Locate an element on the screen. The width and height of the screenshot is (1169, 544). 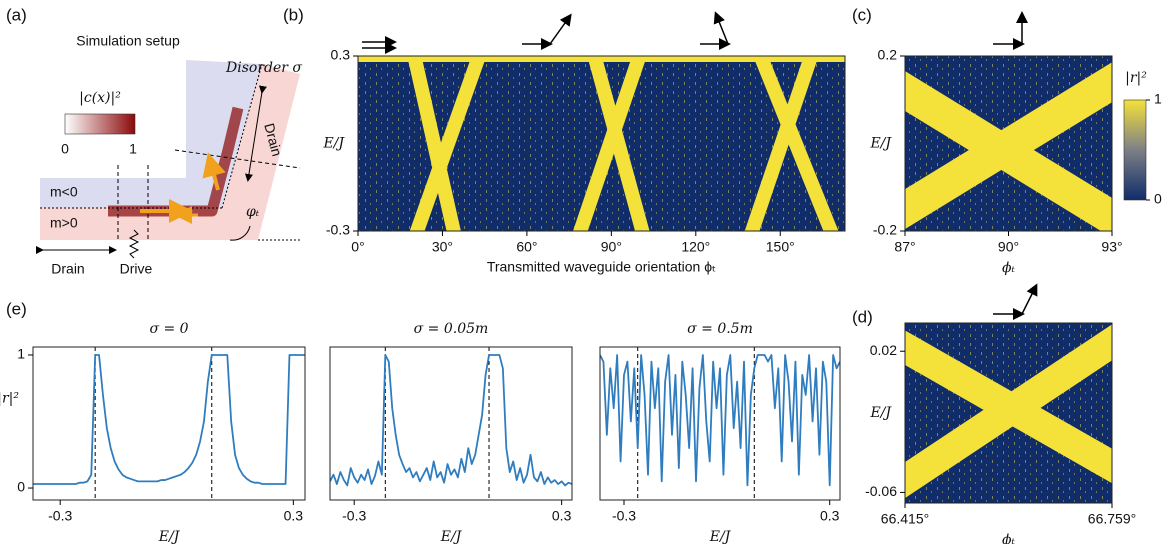
y-tick-label: 0 is located at coordinates (21, 487).